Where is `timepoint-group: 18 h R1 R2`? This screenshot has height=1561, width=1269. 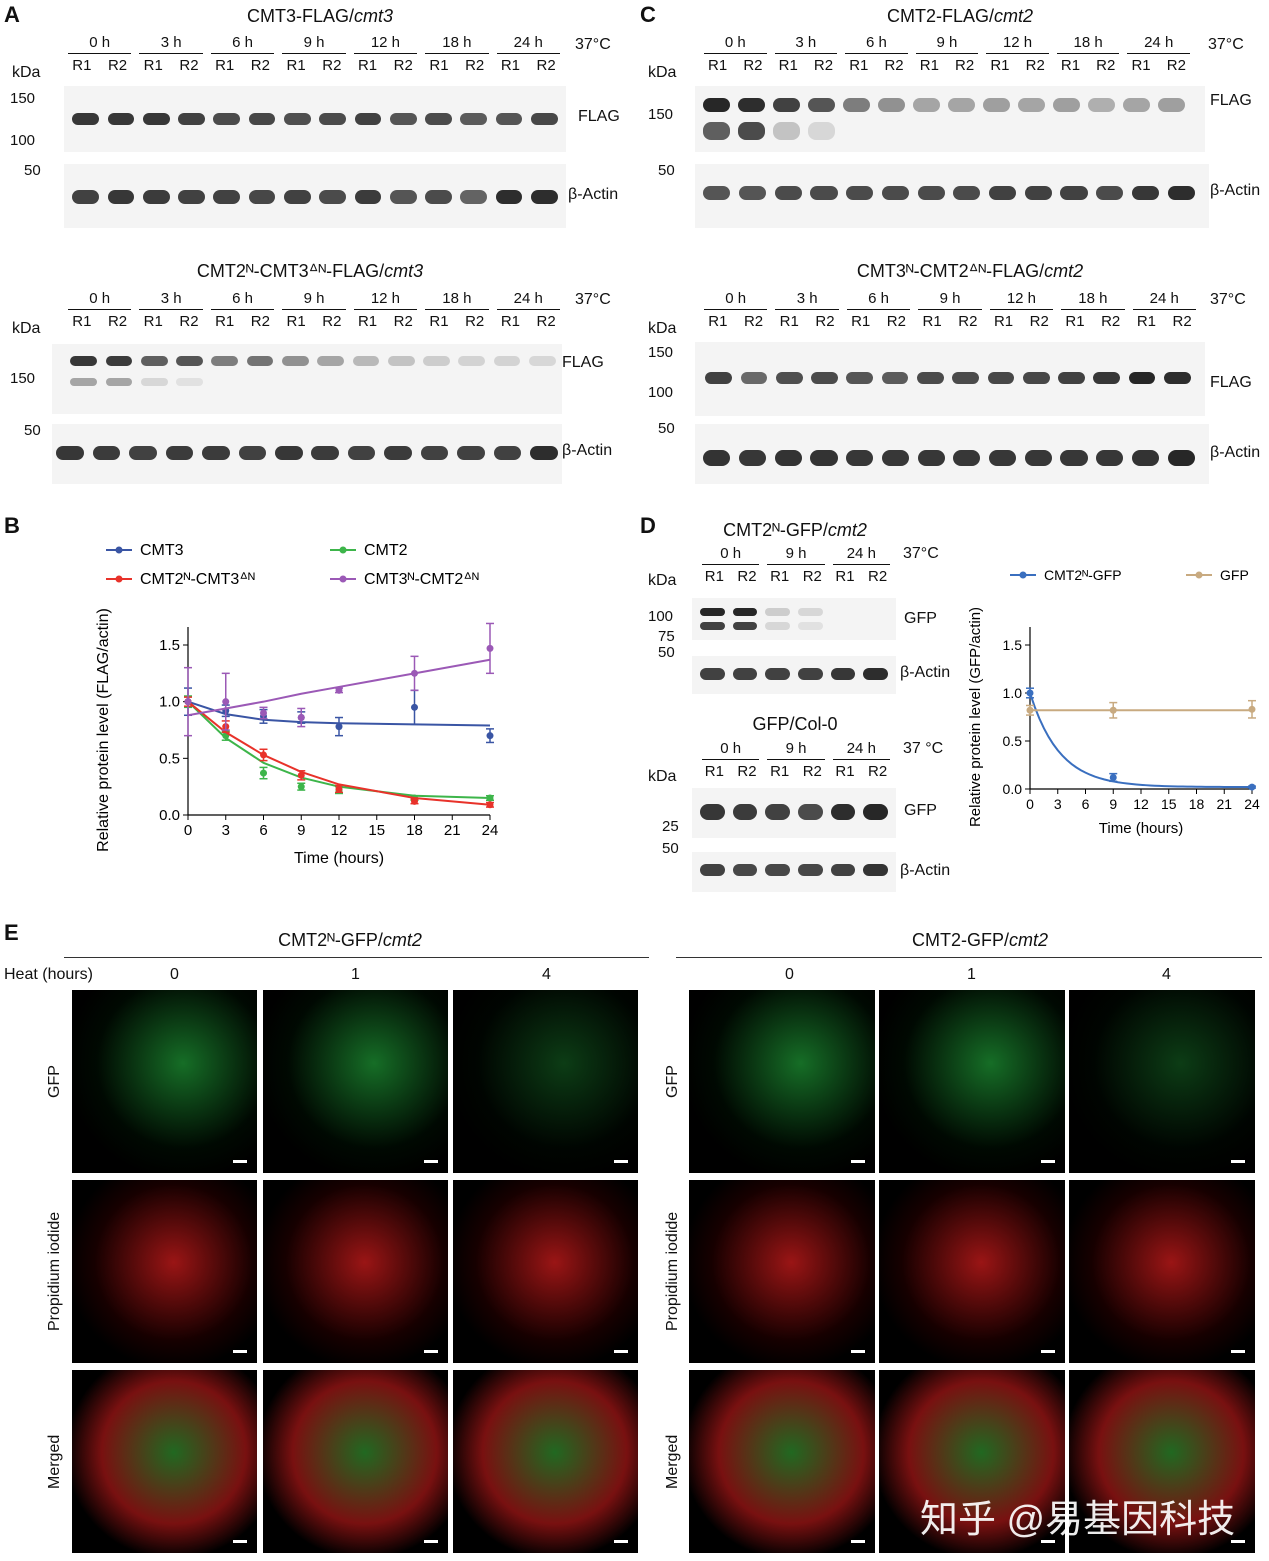
timepoint-group: 18 h R1 R2 is located at coordinates (456, 310).